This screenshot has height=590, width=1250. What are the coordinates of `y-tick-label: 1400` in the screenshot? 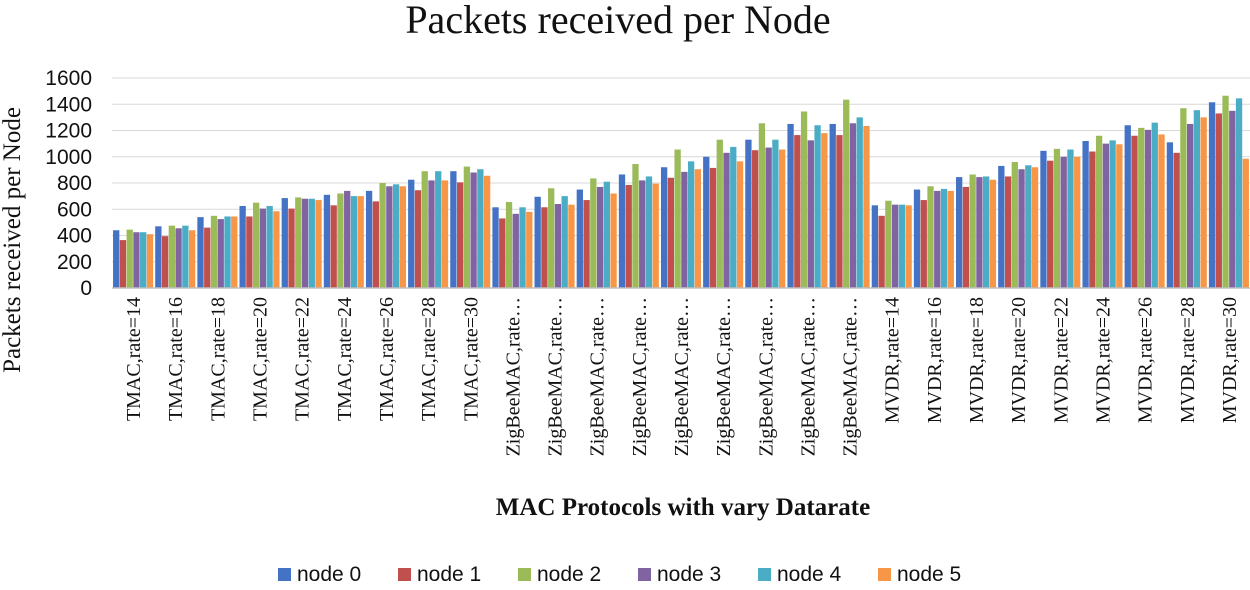 It's located at (68, 104).